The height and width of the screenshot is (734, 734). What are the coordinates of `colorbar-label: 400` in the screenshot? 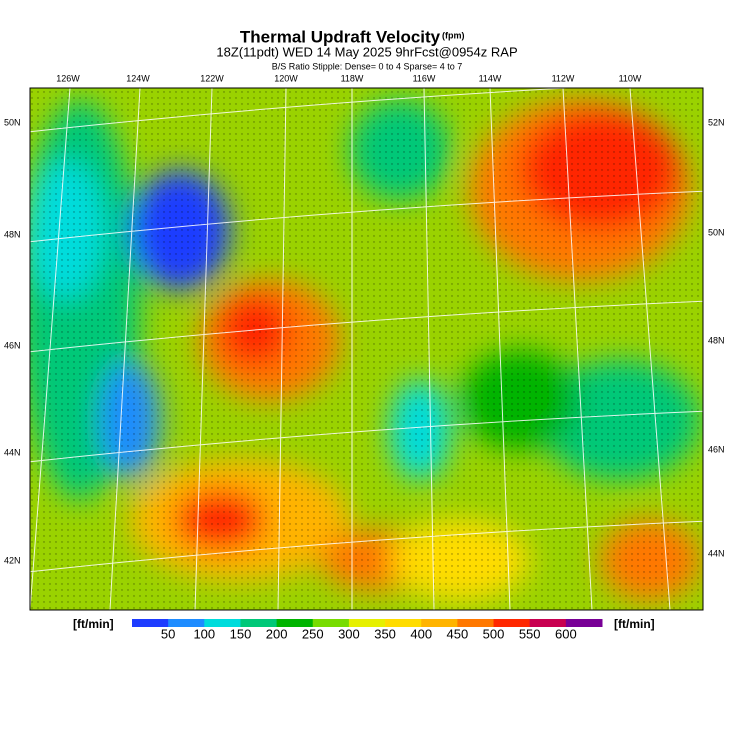 It's located at (421, 633).